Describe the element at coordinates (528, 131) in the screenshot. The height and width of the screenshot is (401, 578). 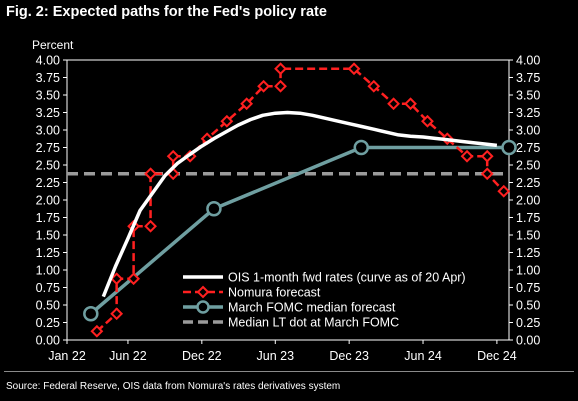
I see `y-tick-label-right: 3.00` at that location.